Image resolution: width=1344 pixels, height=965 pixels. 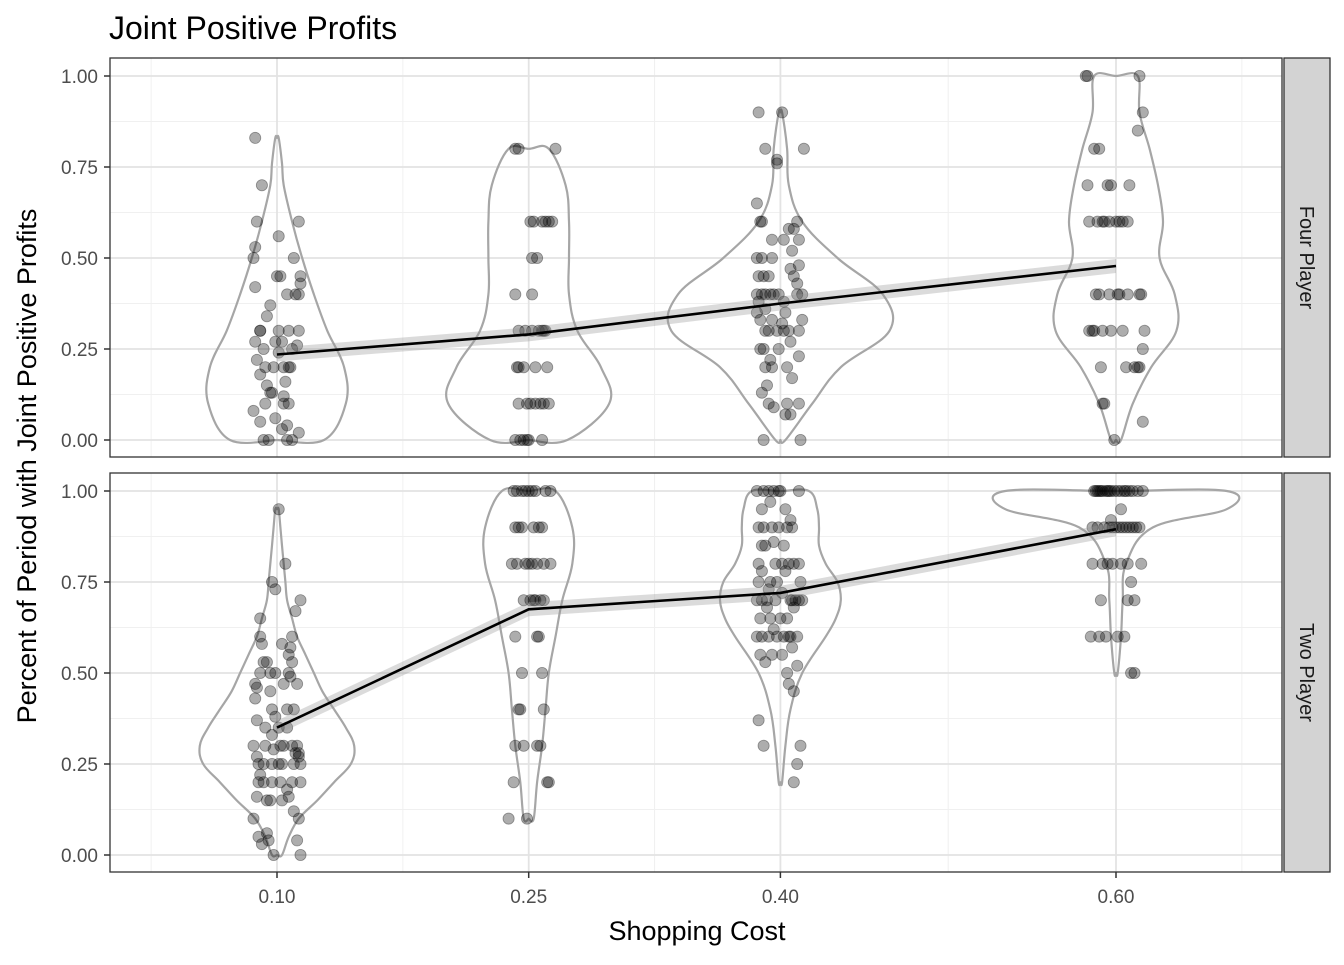 What do you see at coordinates (1116, 897) in the screenshot?
I see `x-tick-label: 0.60` at bounding box center [1116, 897].